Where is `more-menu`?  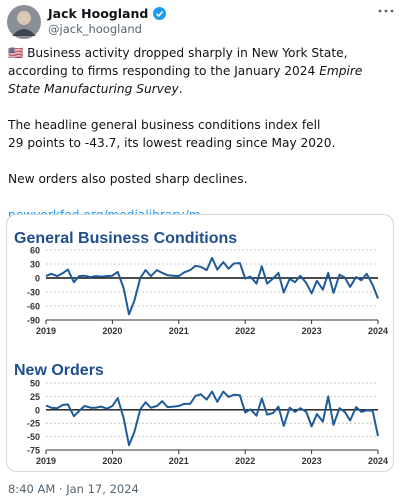
more-menu is located at coordinates (386, 11).